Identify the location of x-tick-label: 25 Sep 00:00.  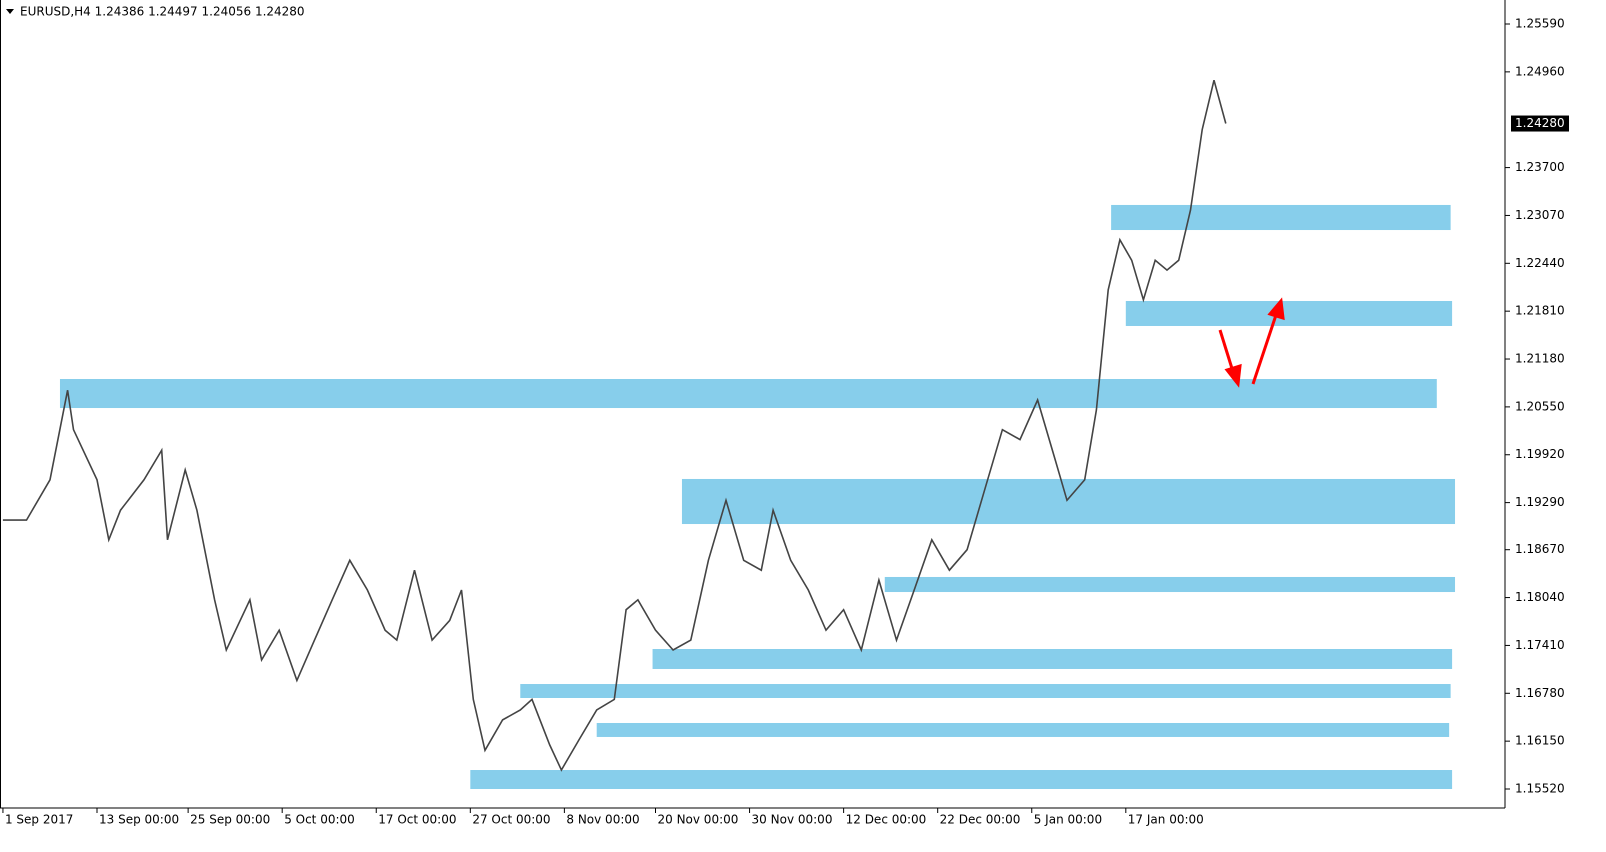
(230, 820).